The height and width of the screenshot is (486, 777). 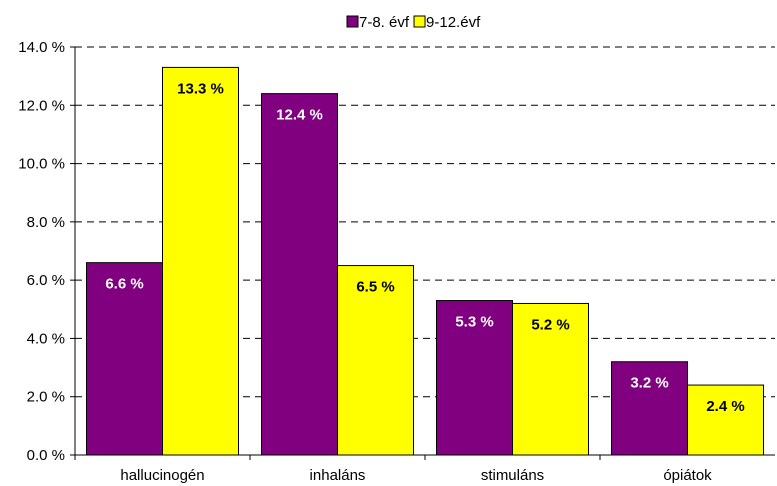 I want to click on data-label: 6.5 %, so click(x=375, y=287).